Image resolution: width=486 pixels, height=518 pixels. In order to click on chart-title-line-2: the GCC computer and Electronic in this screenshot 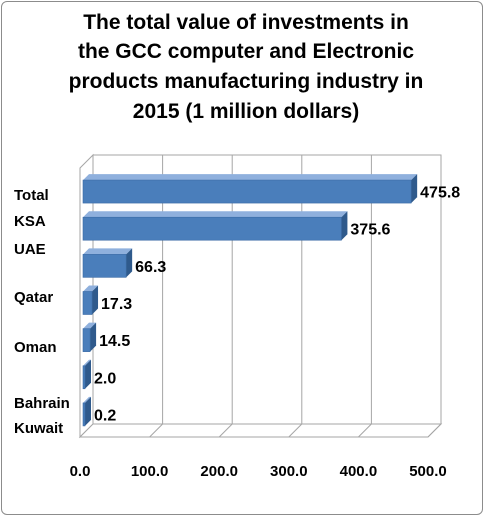, I will do `click(246, 51)`.